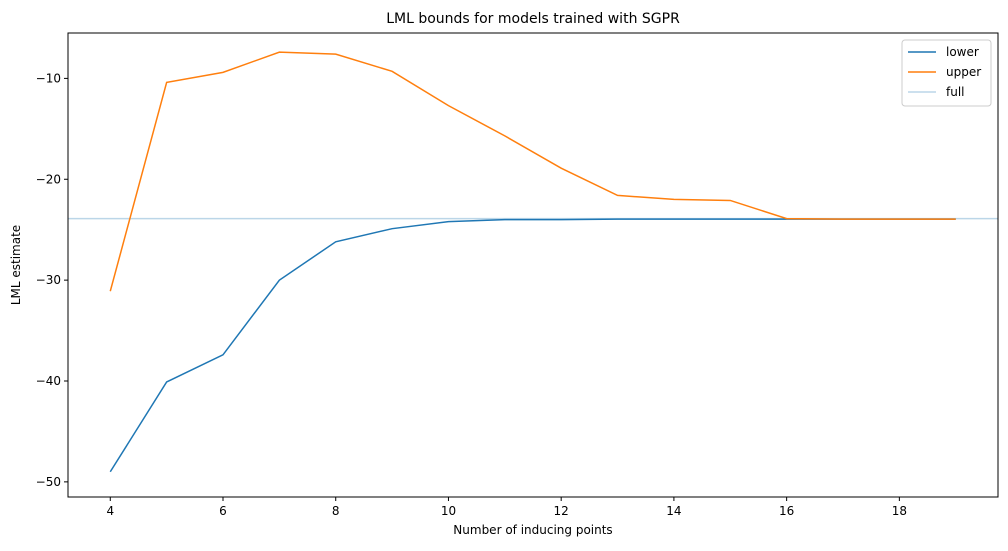 The image size is (1008, 551). What do you see at coordinates (899, 511) in the screenshot?
I see `x-tick-label: 18` at bounding box center [899, 511].